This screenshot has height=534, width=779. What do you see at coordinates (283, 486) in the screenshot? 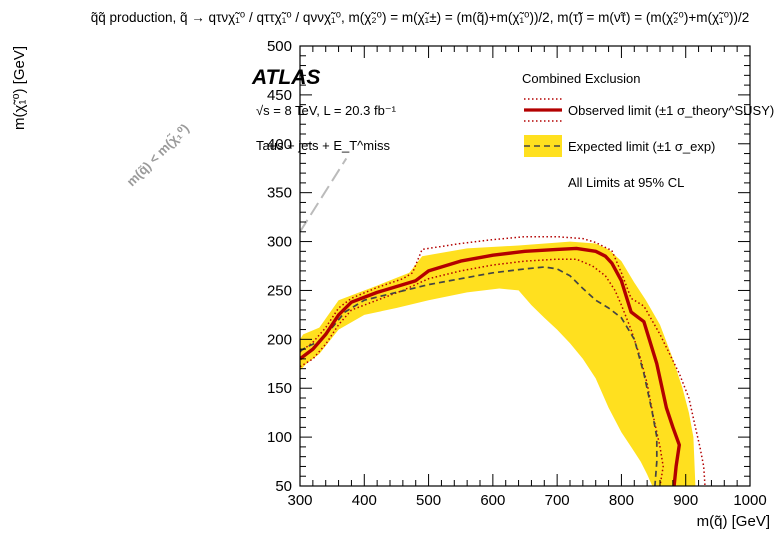
I see `y-tick-label: 50` at bounding box center [283, 486].